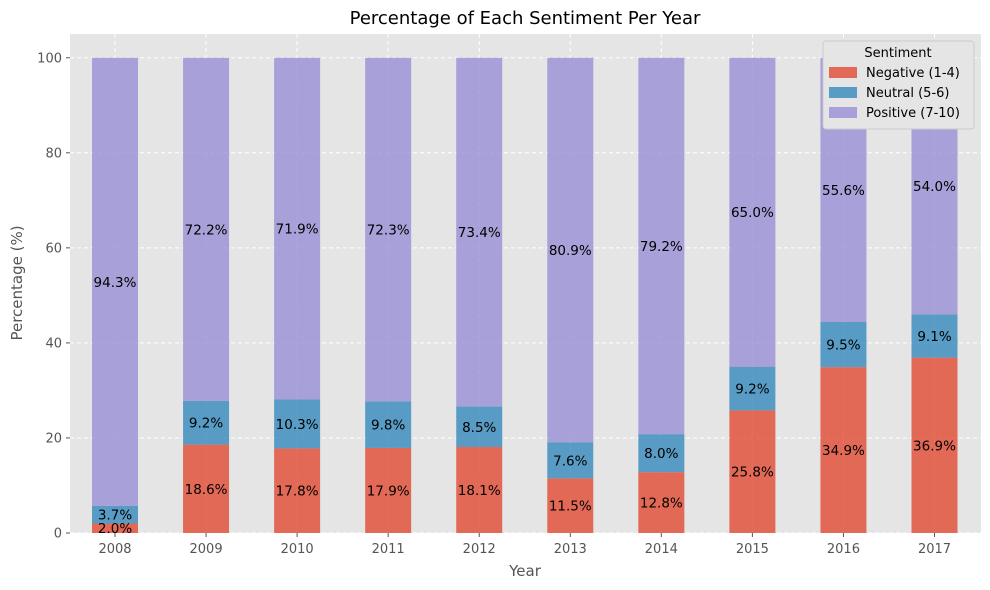 The height and width of the screenshot is (590, 990). I want to click on bar-neutral-5-6-2010, so click(297, 424).